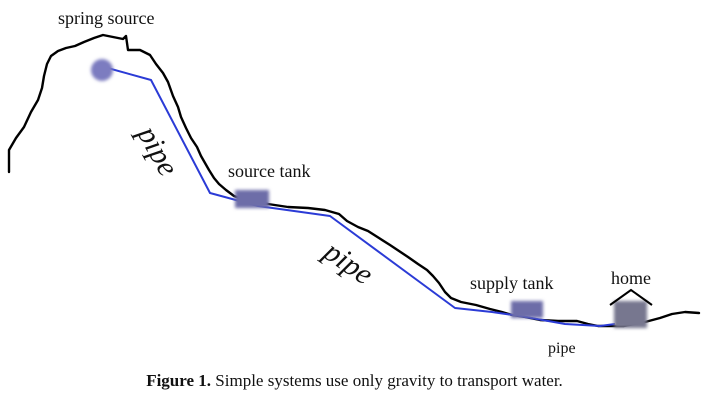 The image size is (709, 407). Describe the element at coordinates (269, 171) in the screenshot. I see `source-tank-label: source tank` at that location.